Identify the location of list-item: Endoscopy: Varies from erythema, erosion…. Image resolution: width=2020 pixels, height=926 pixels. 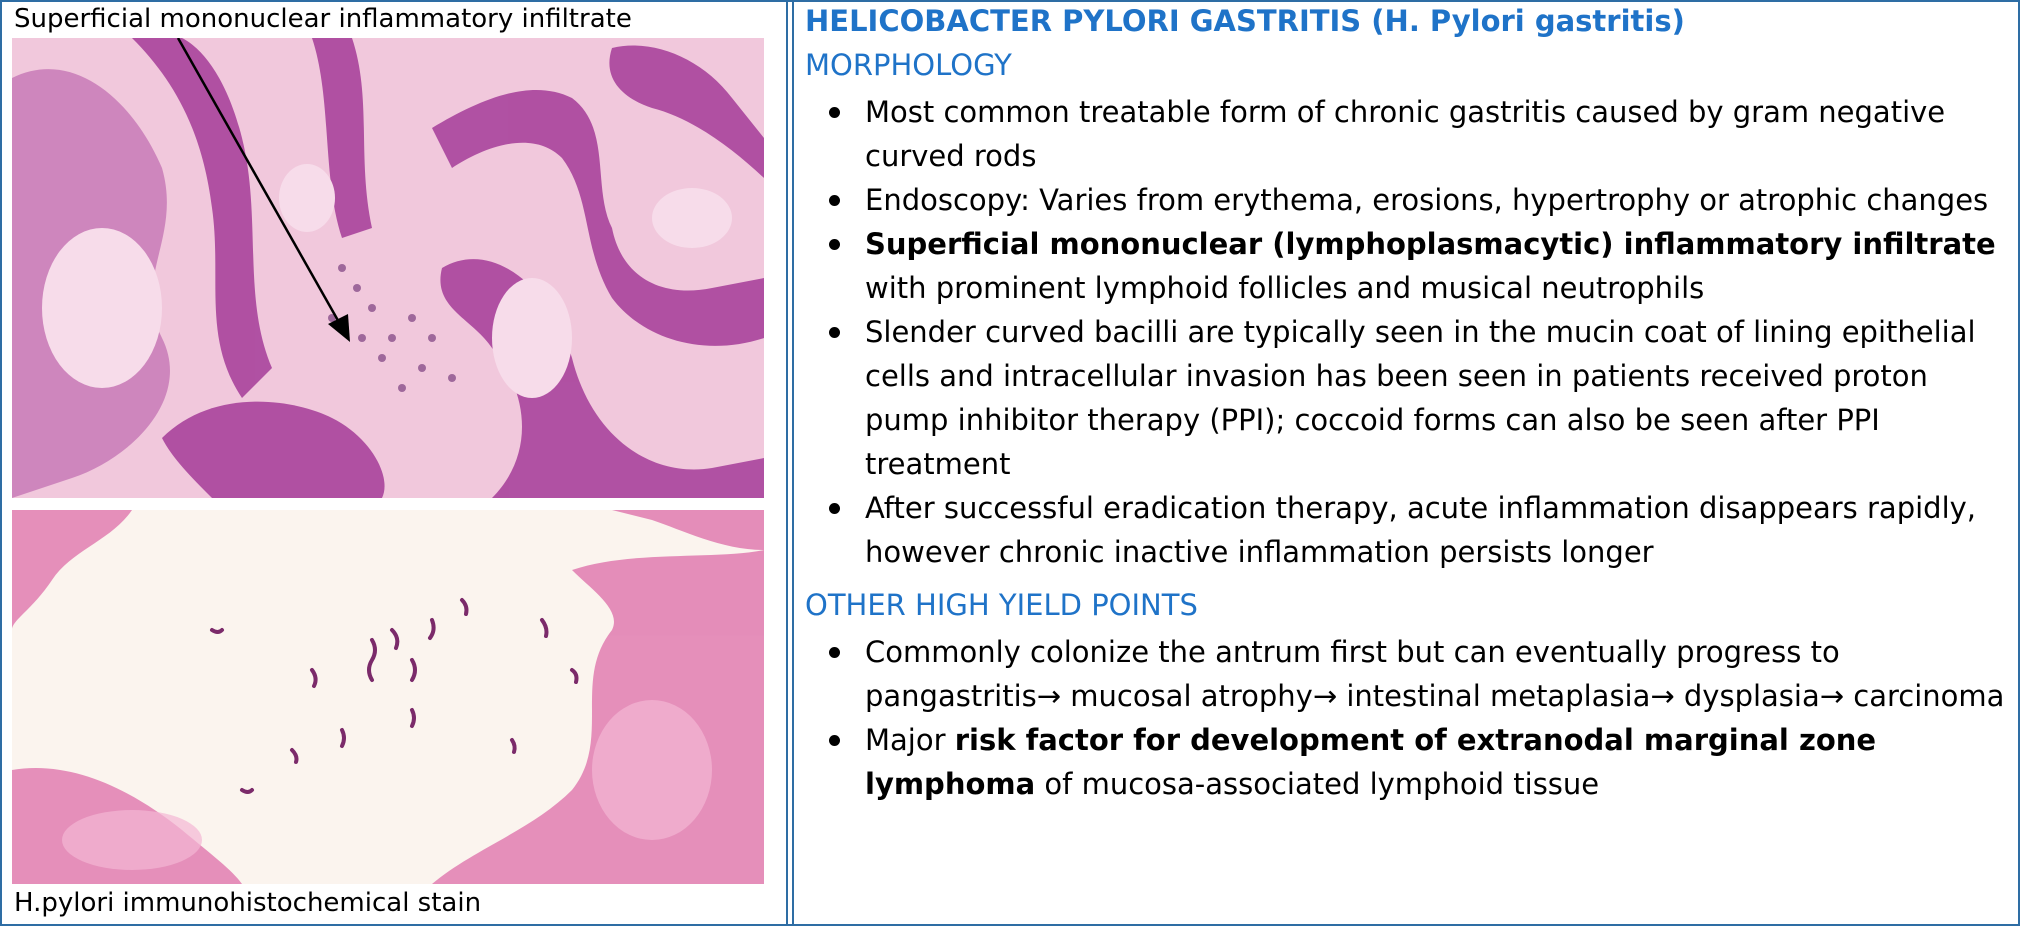
(1409, 200).